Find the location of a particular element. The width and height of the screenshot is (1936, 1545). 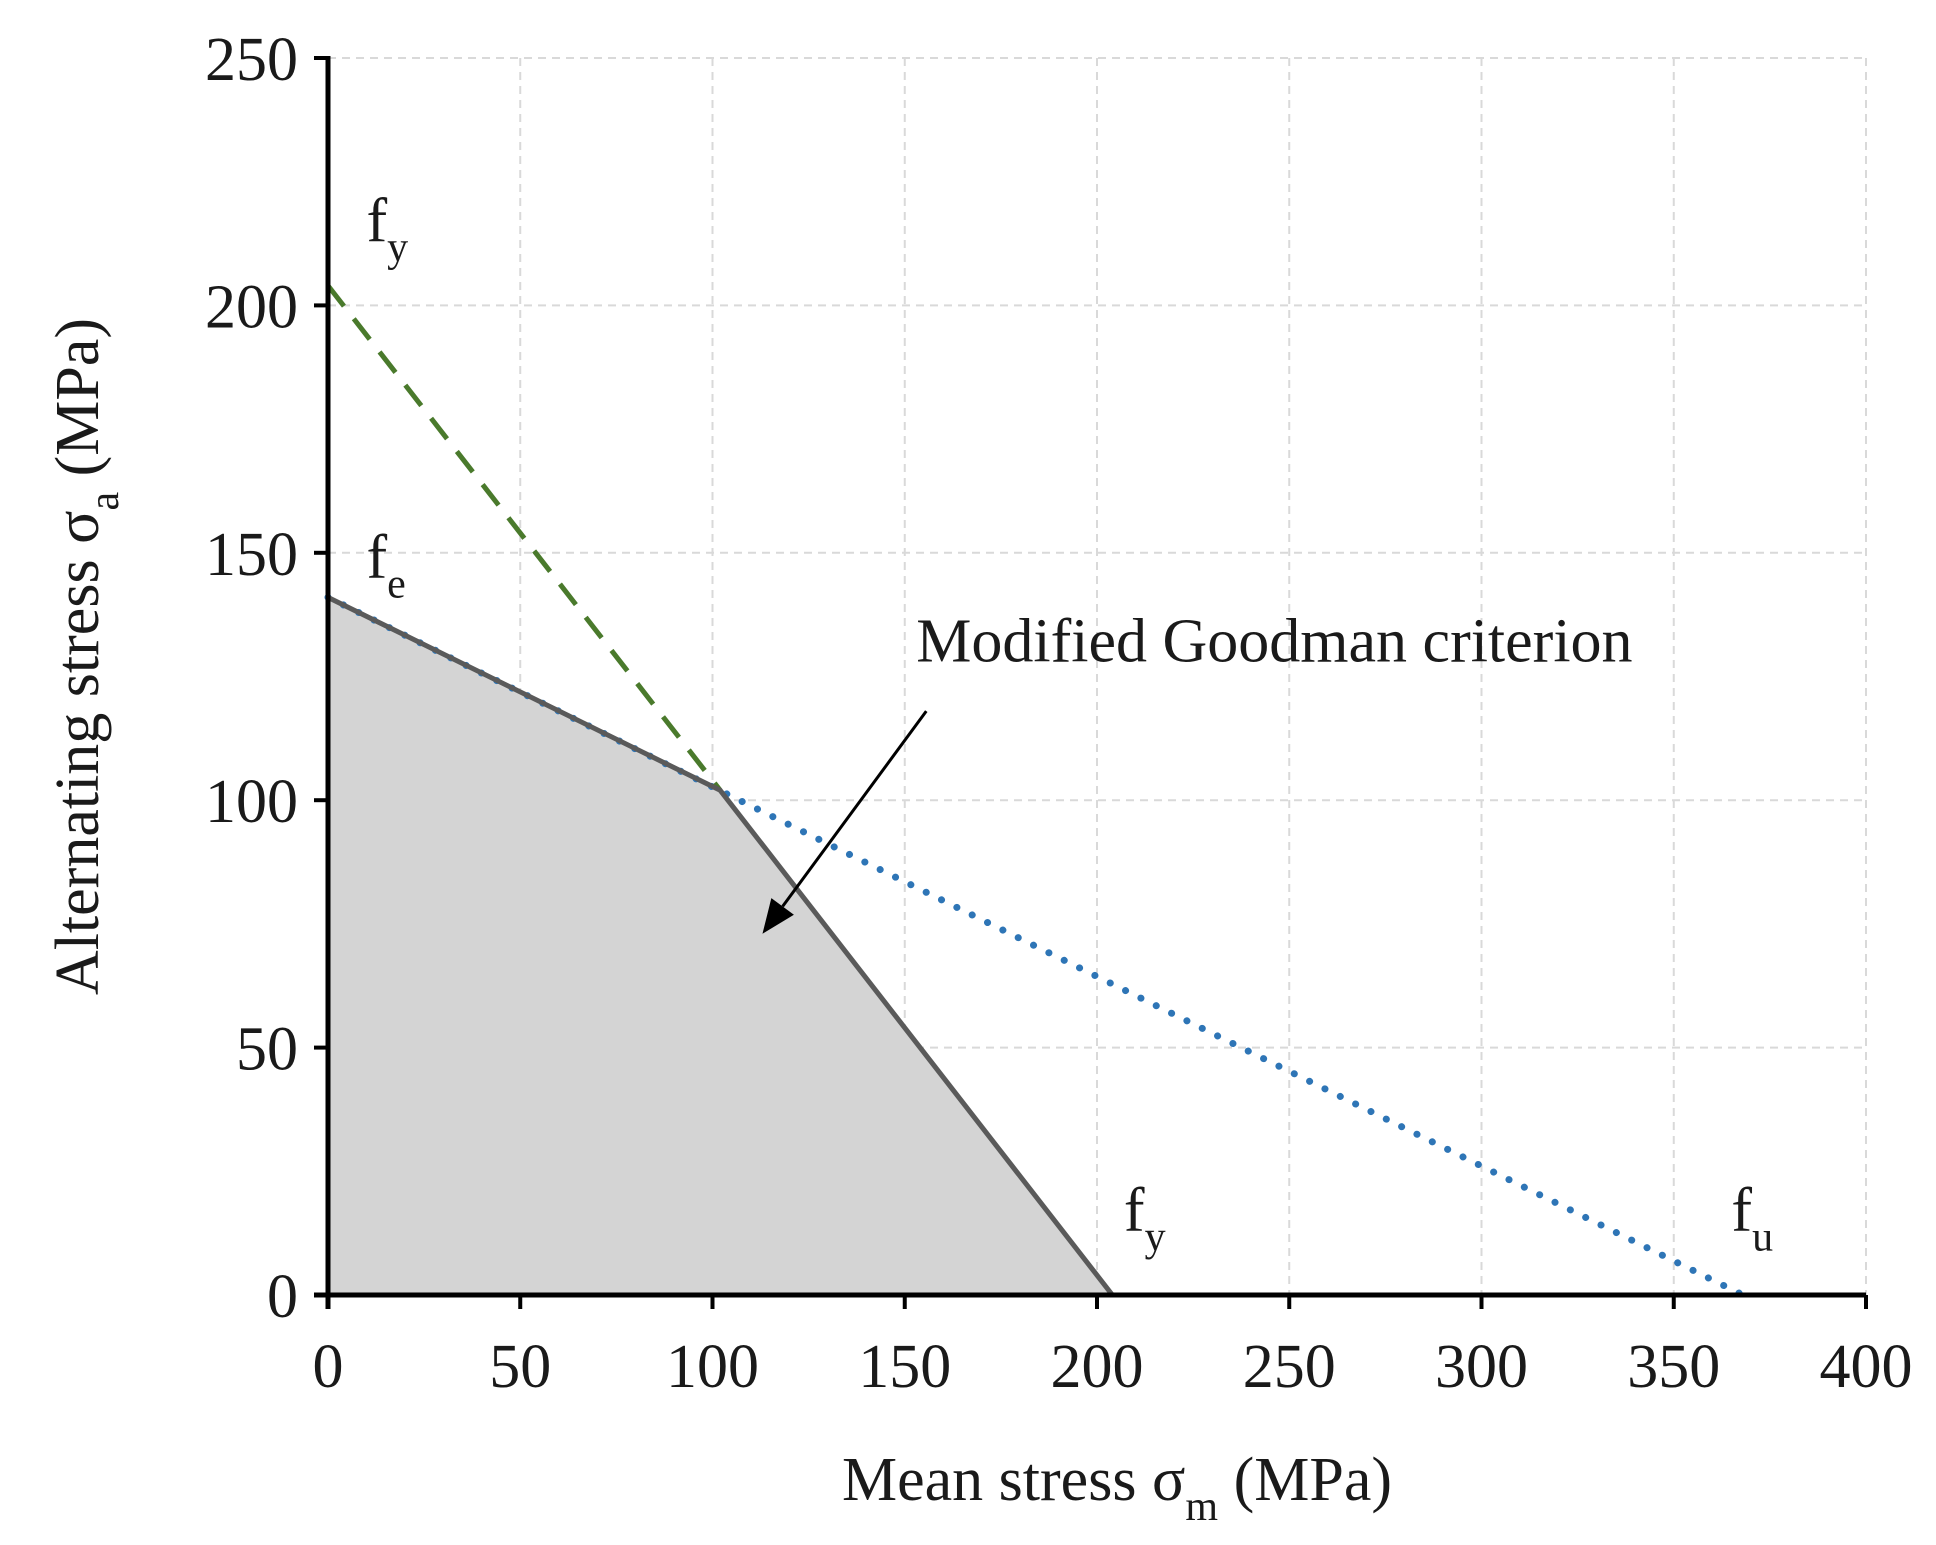

x-tick-label: 50 is located at coordinates (520, 1367).